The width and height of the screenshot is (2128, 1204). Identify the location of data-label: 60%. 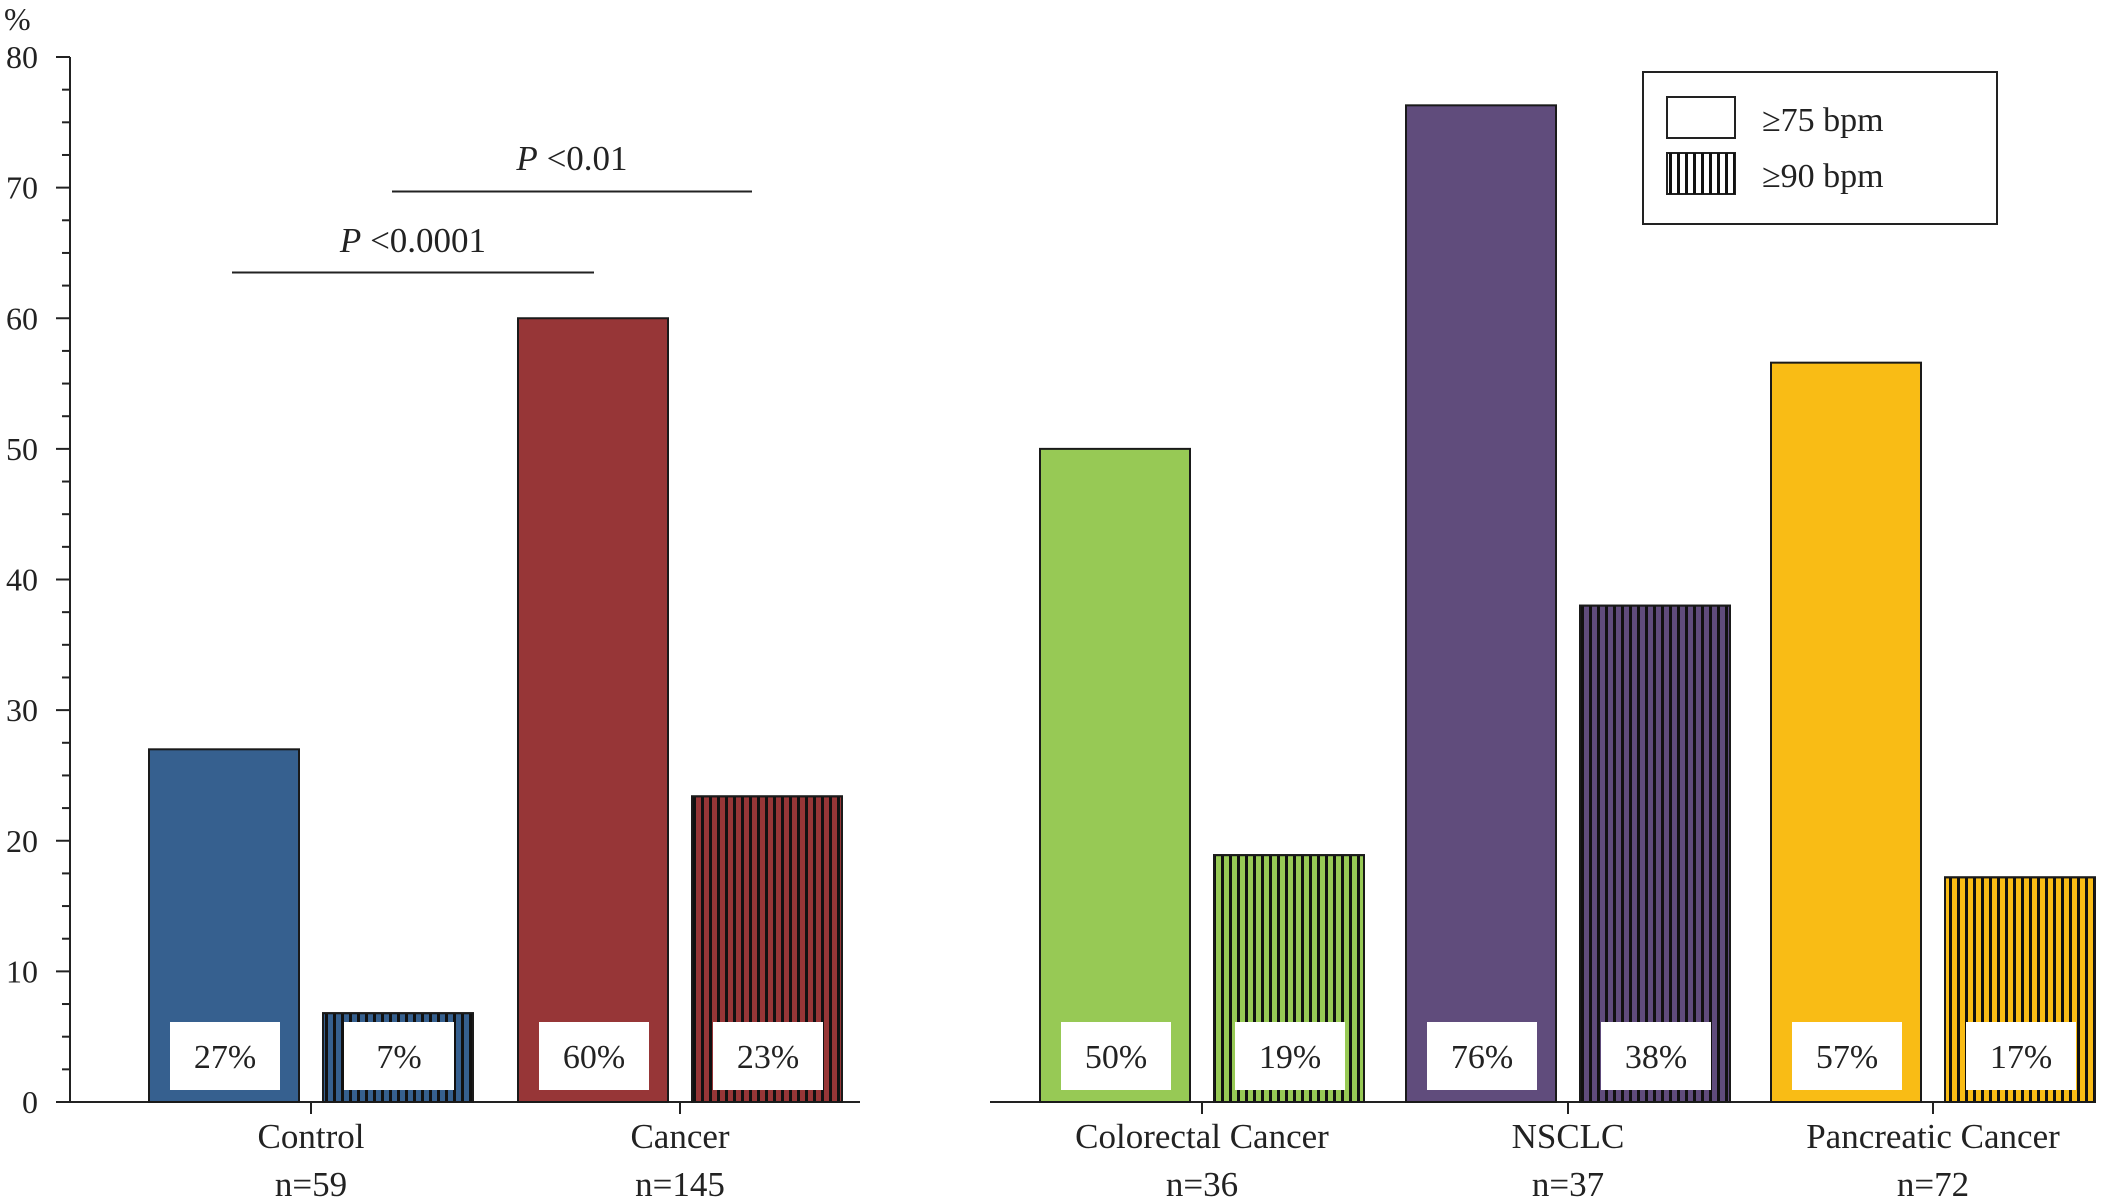
(594, 1057).